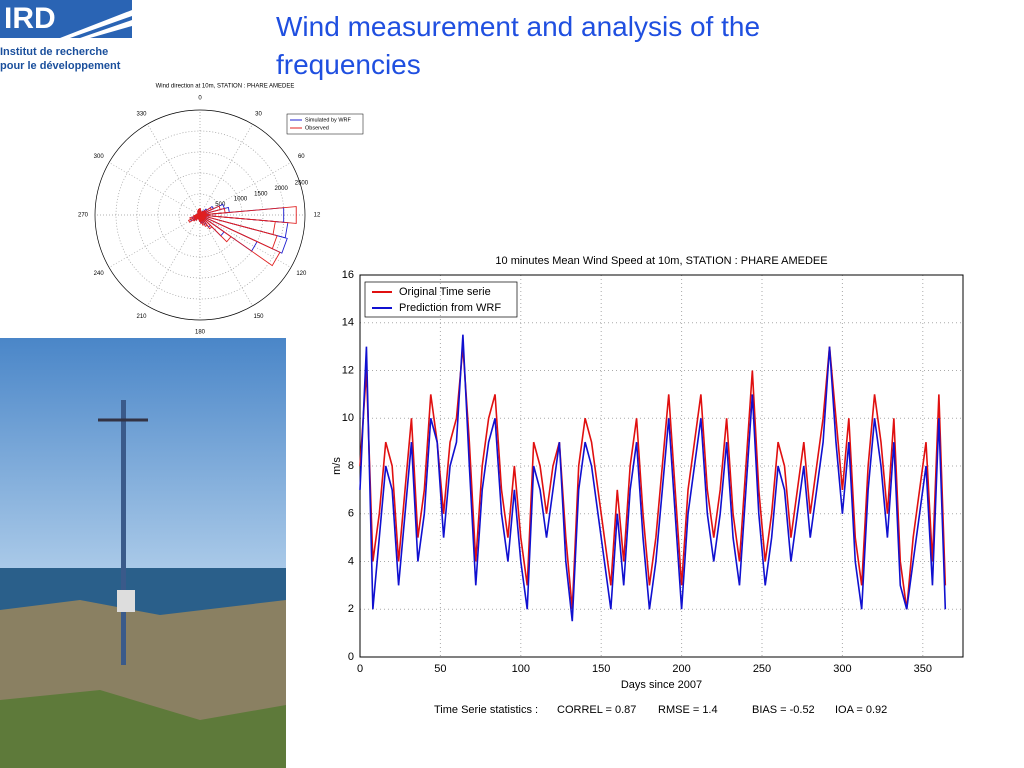  What do you see at coordinates (783, 710) in the screenshot?
I see `statistic: BIAS = -0.52` at bounding box center [783, 710].